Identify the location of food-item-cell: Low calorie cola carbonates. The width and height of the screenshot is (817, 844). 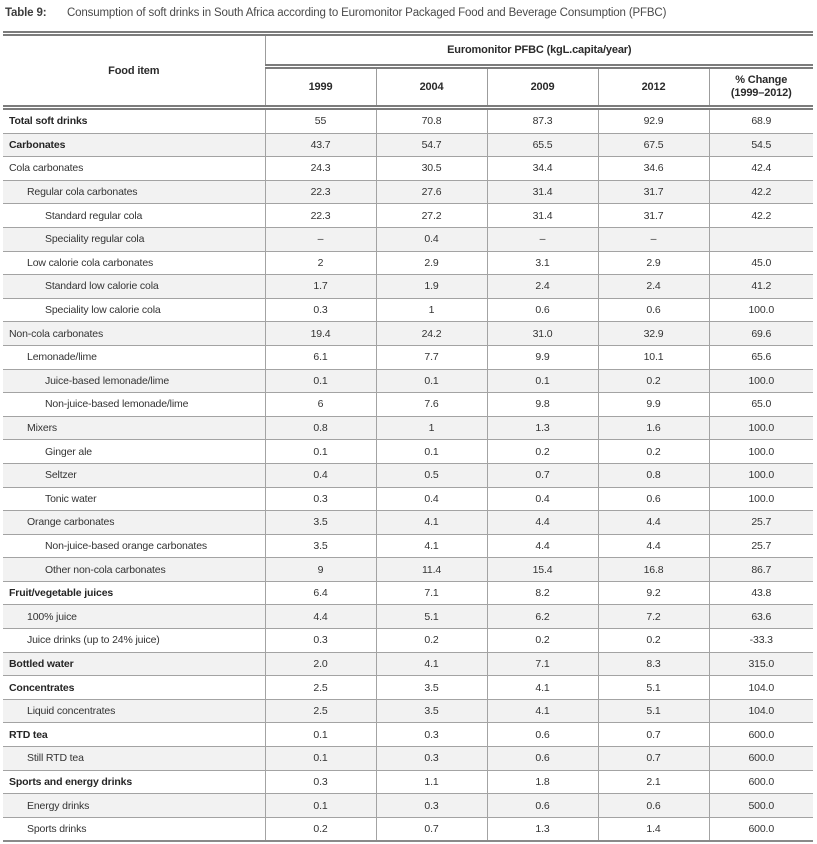
(134, 263).